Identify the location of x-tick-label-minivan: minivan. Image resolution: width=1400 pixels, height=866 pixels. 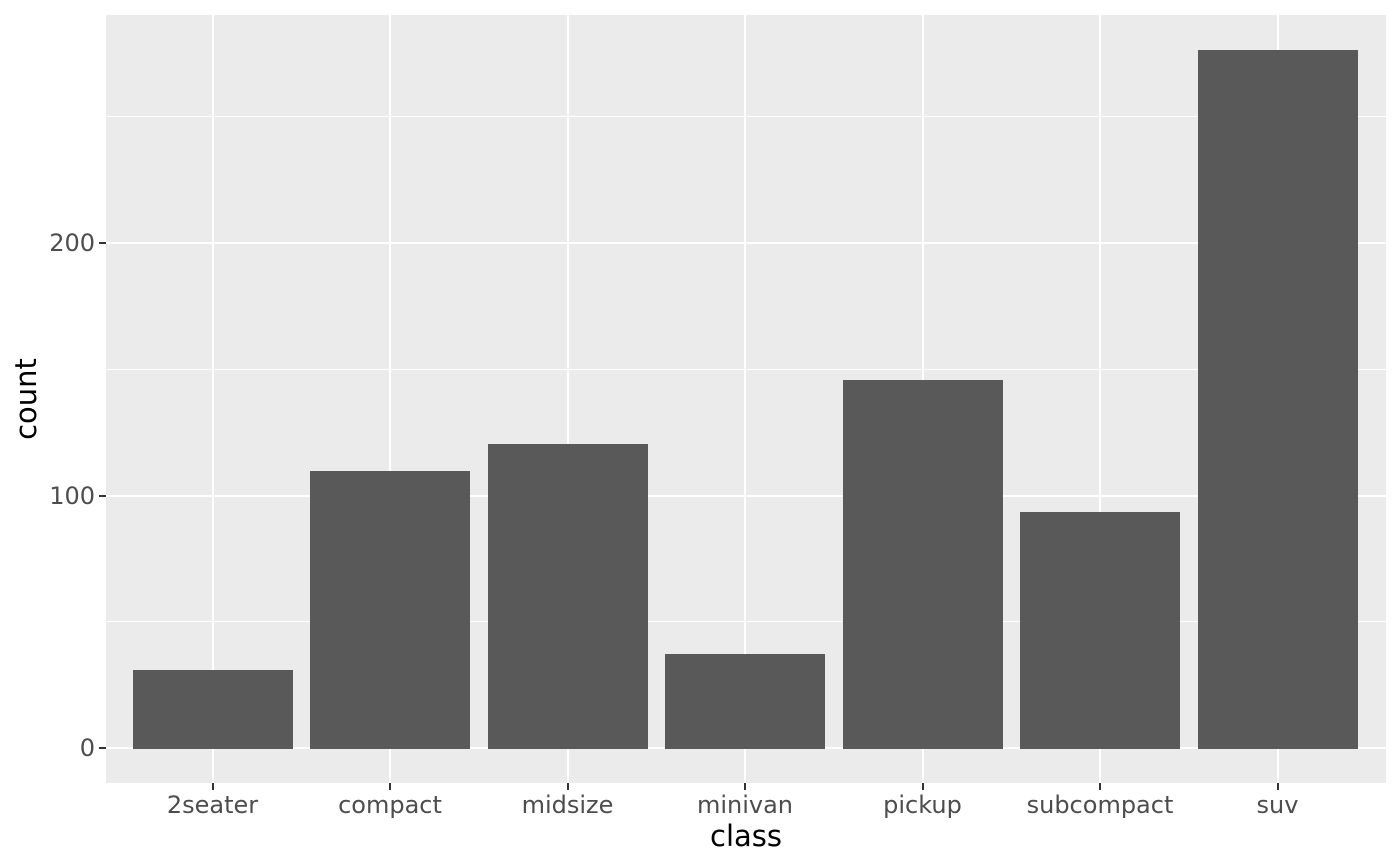
(745, 805).